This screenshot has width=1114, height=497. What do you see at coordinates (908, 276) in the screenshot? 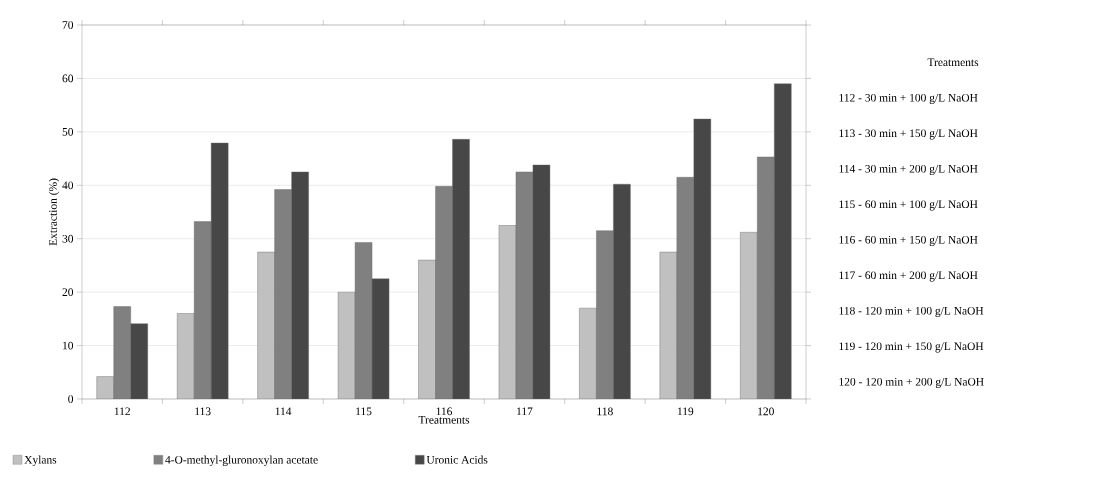
I see `text: 117 - 60 min + 200 g/L NaOH` at bounding box center [908, 276].